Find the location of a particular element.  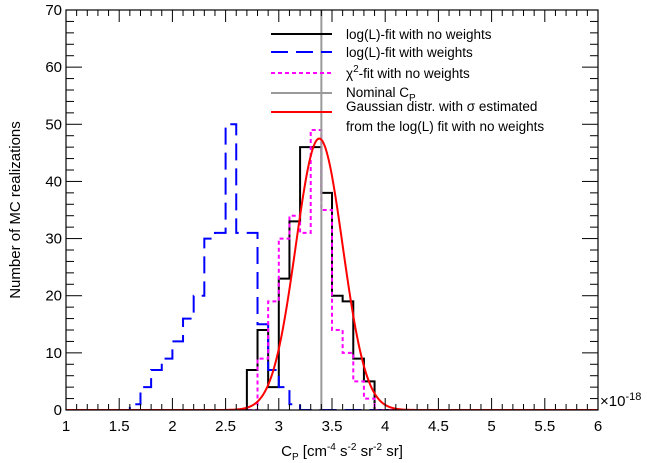

x-tick-label: 5.5 is located at coordinates (544, 426).